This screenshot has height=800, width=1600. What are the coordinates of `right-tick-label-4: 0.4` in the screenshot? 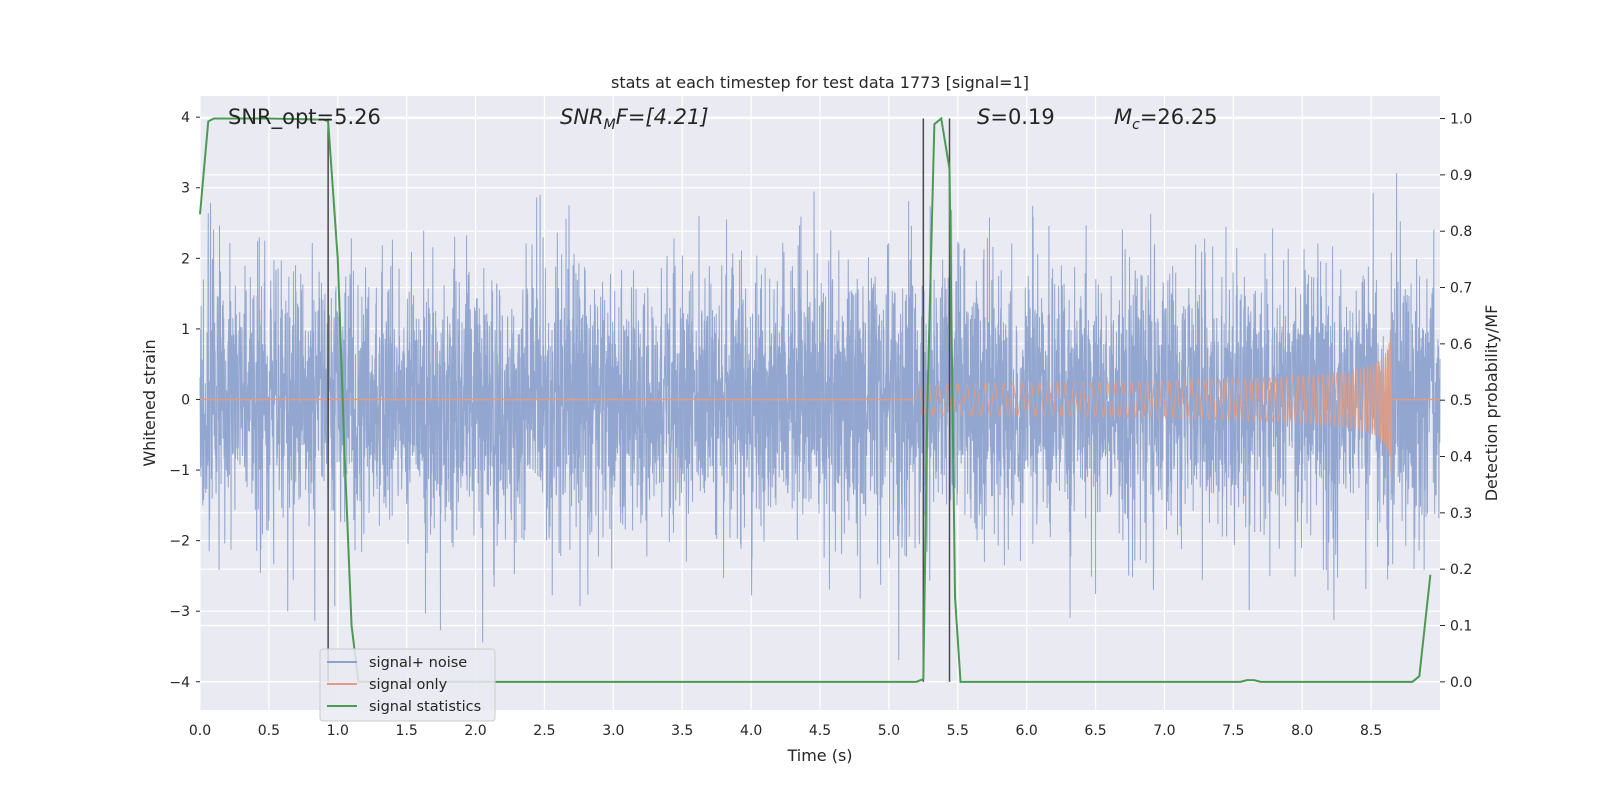 It's located at (1461, 458).